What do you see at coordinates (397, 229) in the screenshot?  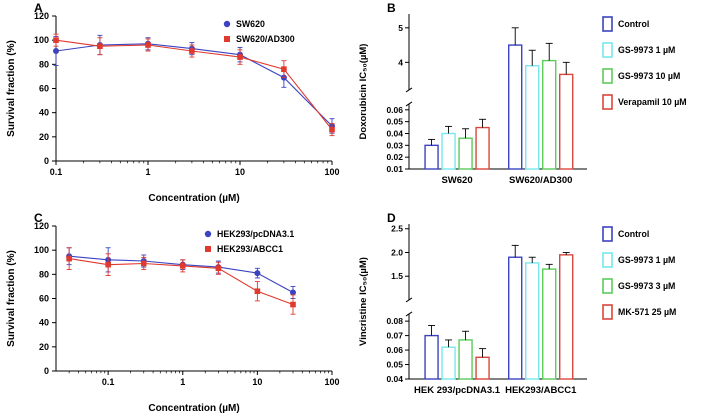 I see `svg-text: 2.5` at bounding box center [397, 229].